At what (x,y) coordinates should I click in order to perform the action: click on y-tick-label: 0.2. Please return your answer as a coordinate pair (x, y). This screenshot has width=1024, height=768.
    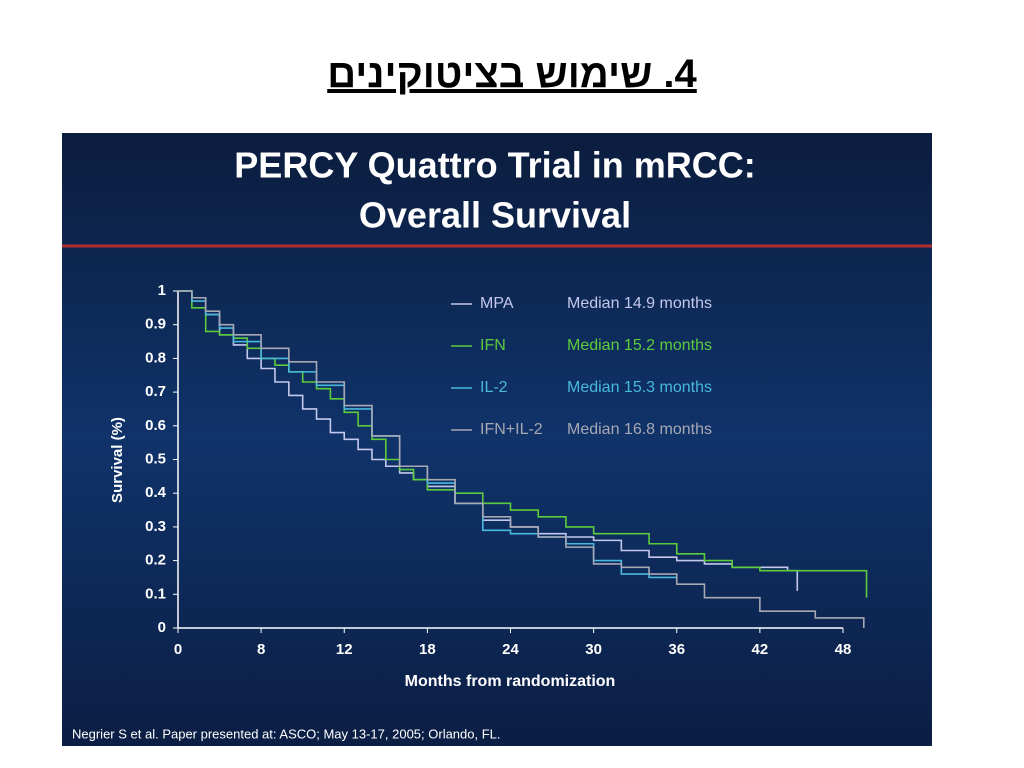
    Looking at the image, I should click on (155, 560).